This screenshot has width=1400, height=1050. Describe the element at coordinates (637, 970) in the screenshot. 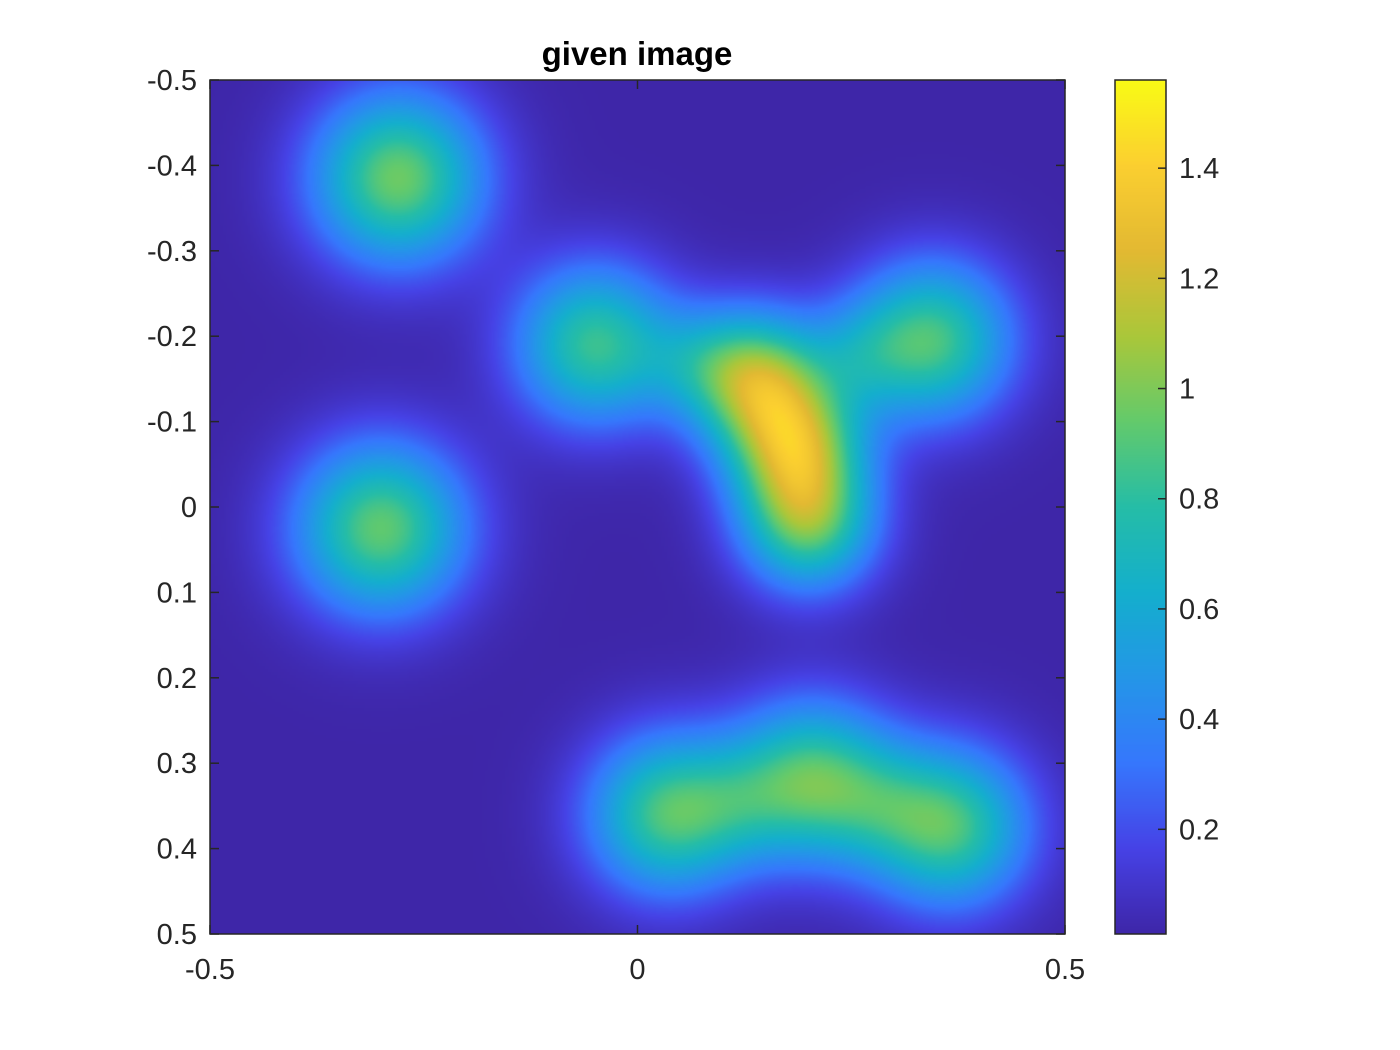

I see `x-tick-label: 0` at that location.